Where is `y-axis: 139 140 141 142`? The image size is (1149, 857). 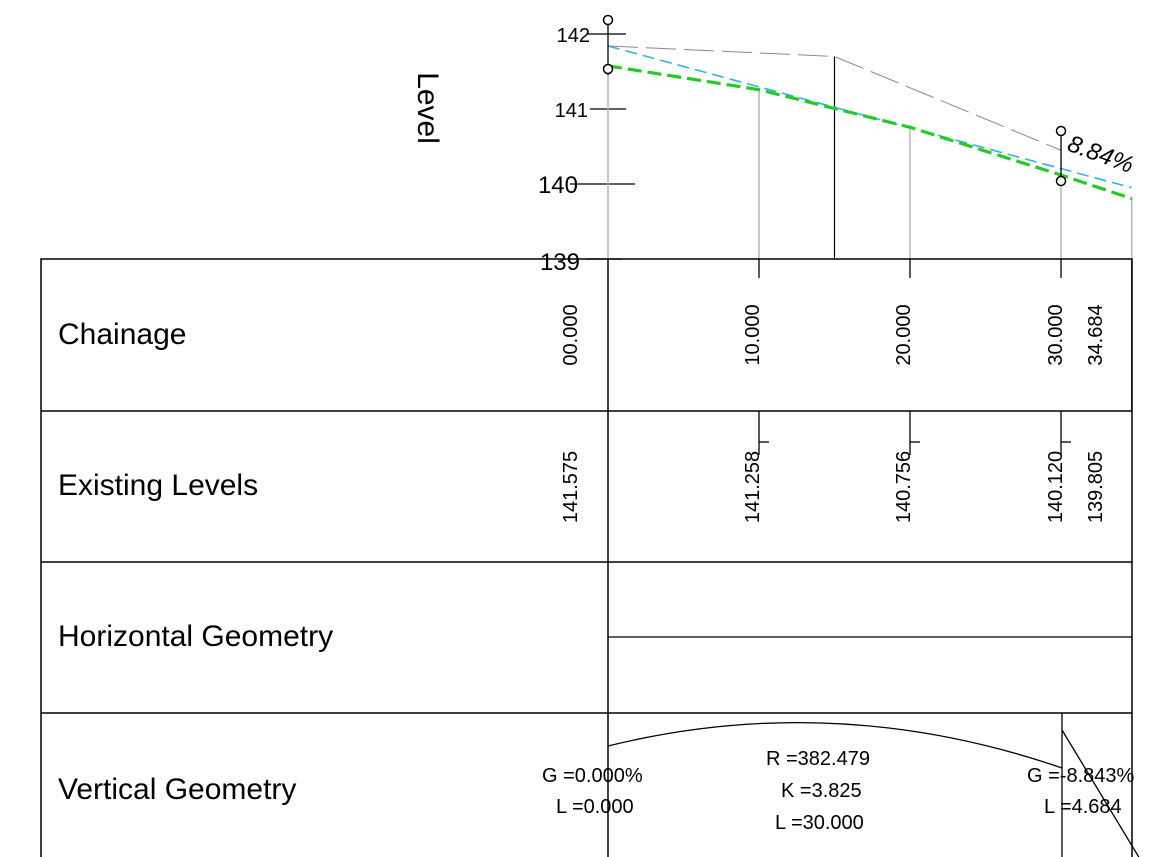 y-axis: 139 140 141 142 is located at coordinates (586, 150).